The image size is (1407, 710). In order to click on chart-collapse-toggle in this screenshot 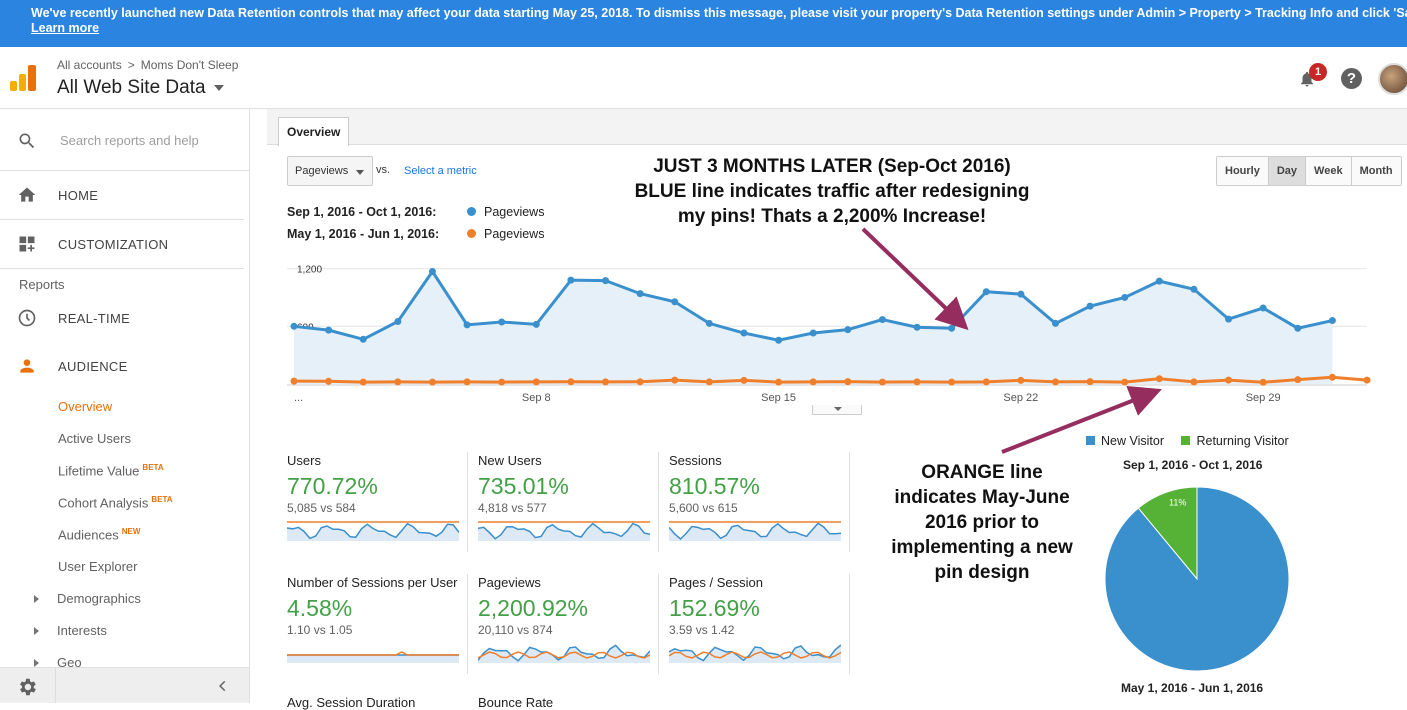, I will do `click(837, 410)`.